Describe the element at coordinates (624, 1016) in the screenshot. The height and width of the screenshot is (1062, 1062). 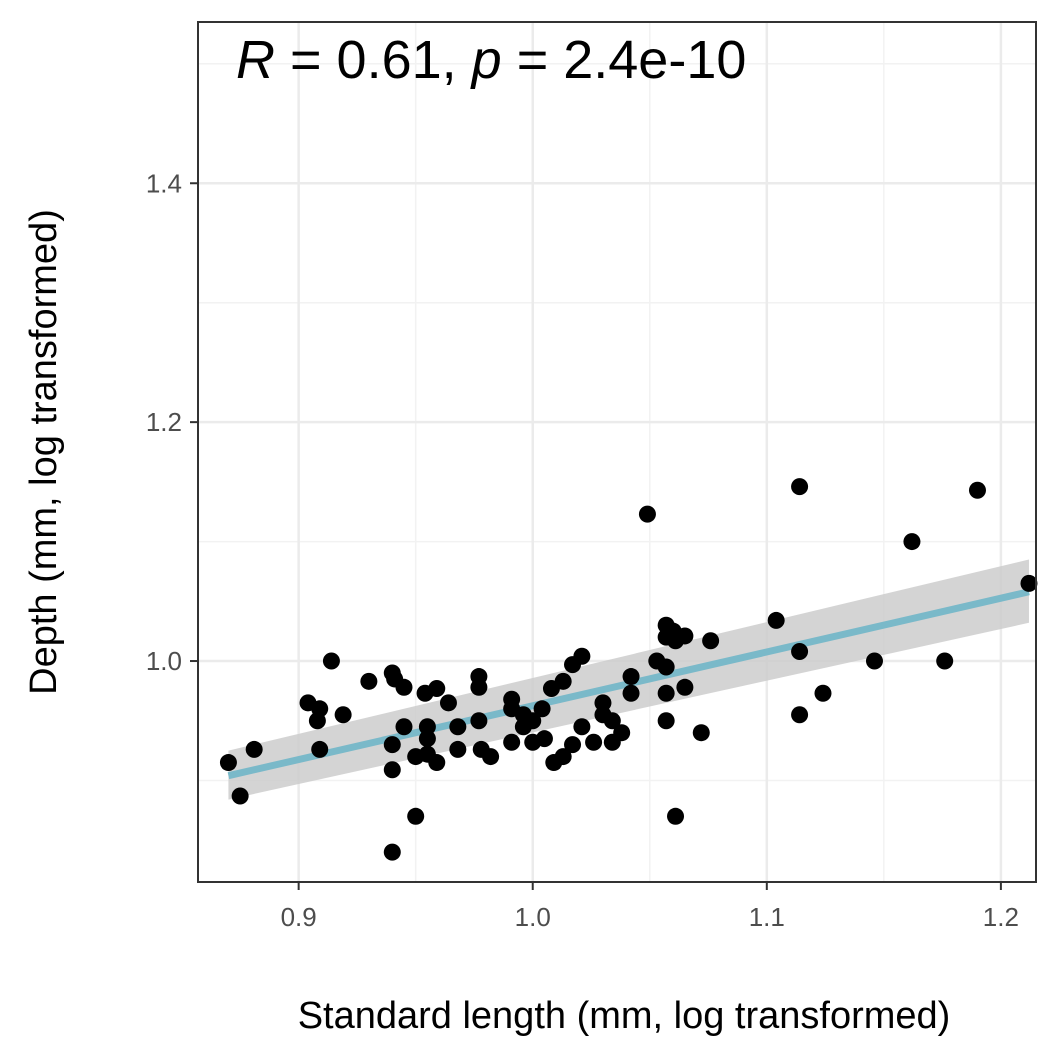
I see `x-axis-title: Standard length (mm, log transformed)` at that location.